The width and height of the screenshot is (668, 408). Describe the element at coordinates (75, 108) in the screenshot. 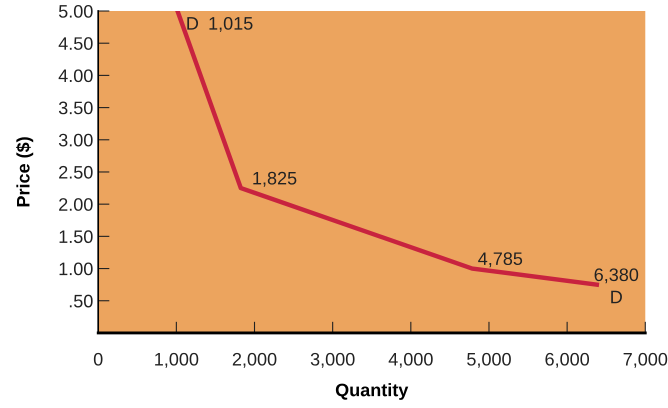

I see `y-tick-label: 3.50` at that location.